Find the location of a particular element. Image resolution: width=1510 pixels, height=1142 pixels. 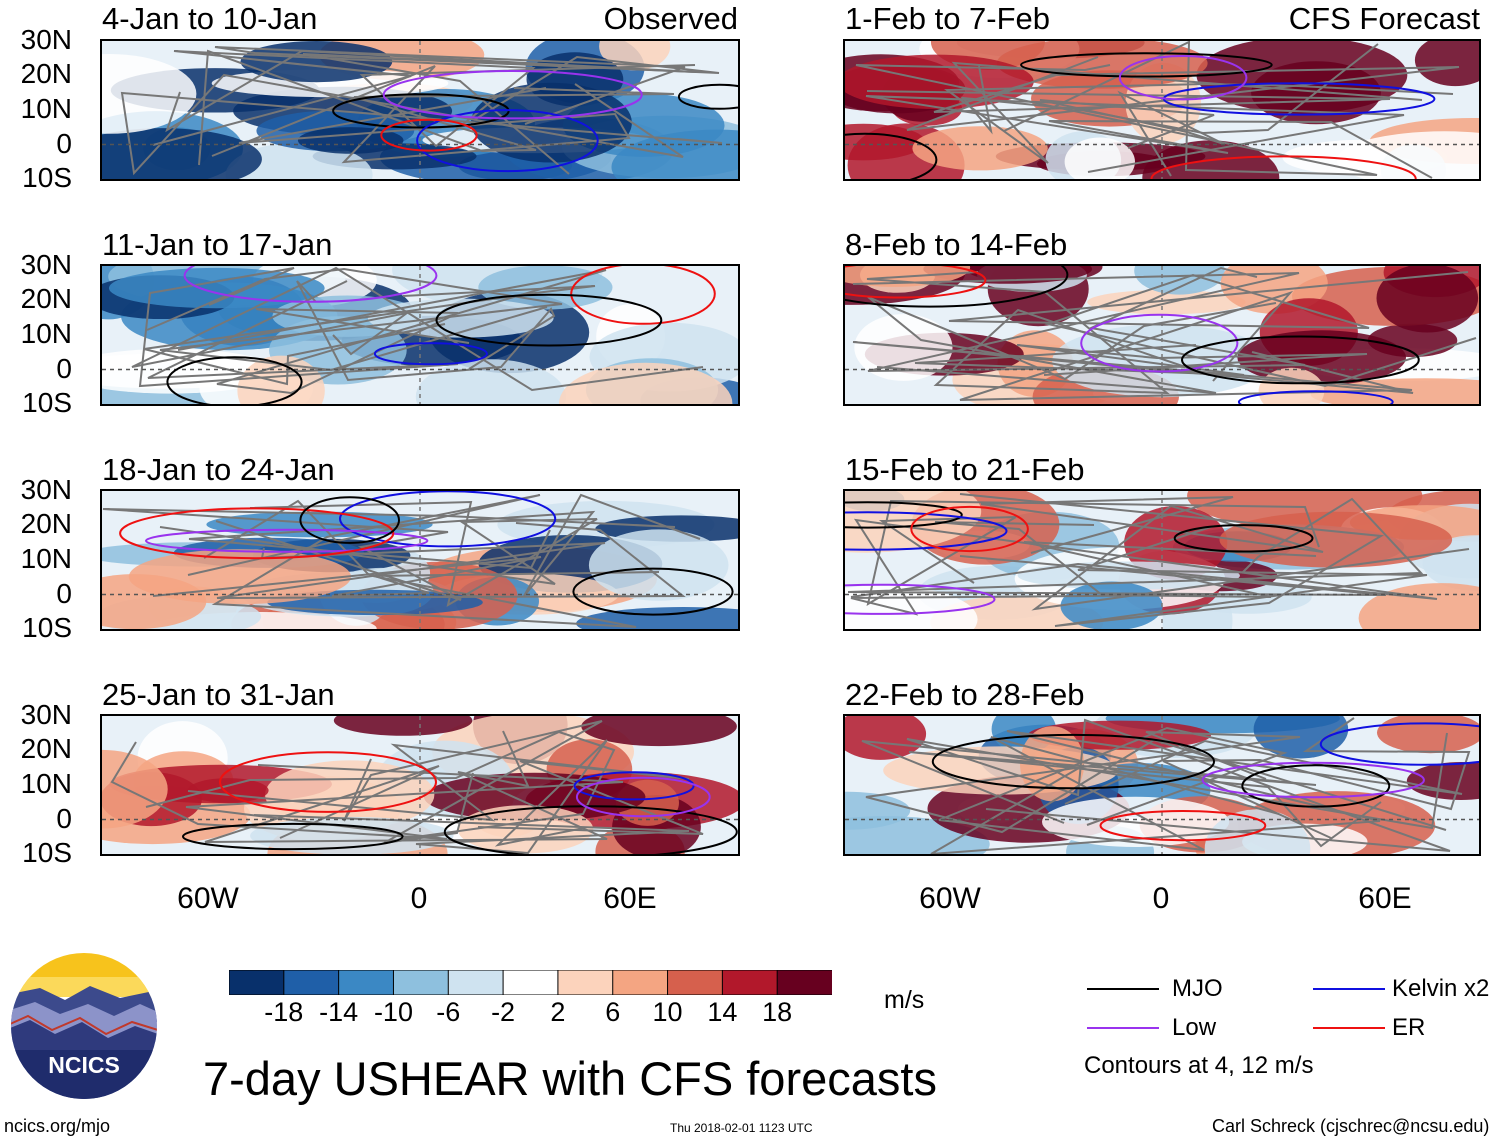

colorbar-tick-label: -14 is located at coordinates (339, 1012).